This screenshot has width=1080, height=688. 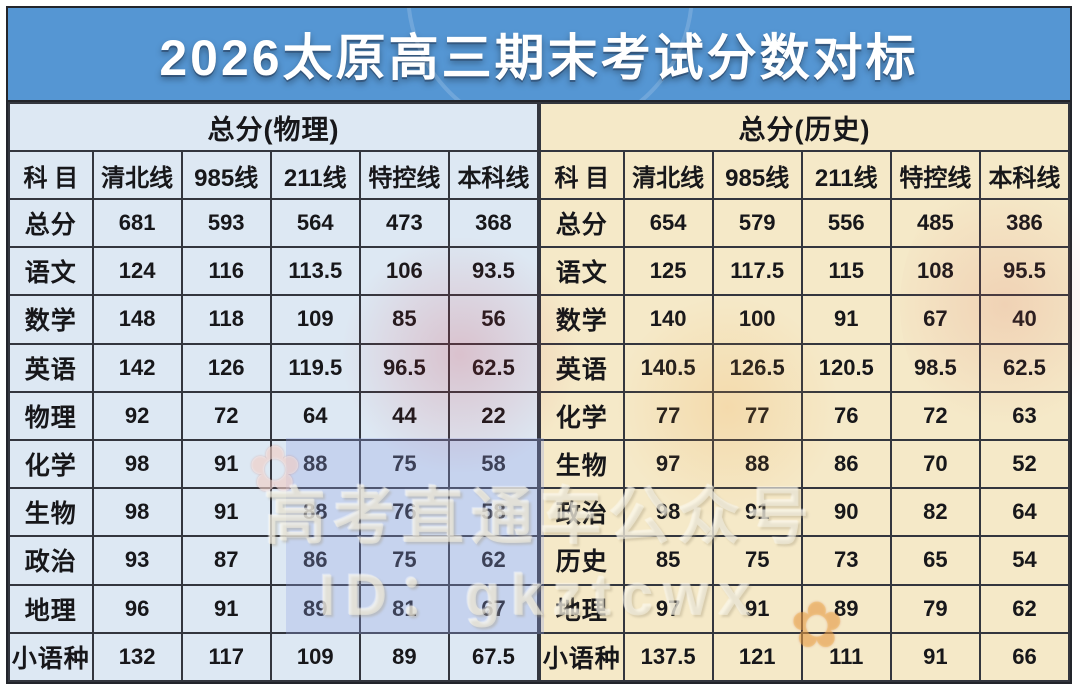 What do you see at coordinates (226, 560) in the screenshot?
I see `score-cell: 87` at bounding box center [226, 560].